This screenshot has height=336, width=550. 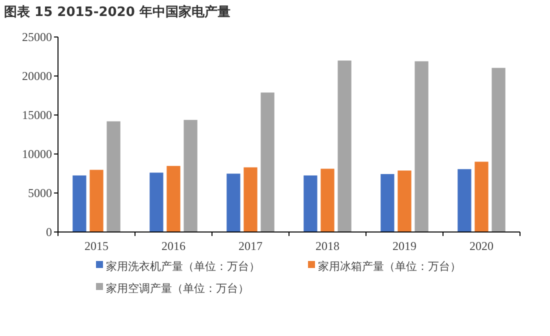 What do you see at coordinates (96, 246) in the screenshot?
I see `x-tick-label: 2015` at bounding box center [96, 246].